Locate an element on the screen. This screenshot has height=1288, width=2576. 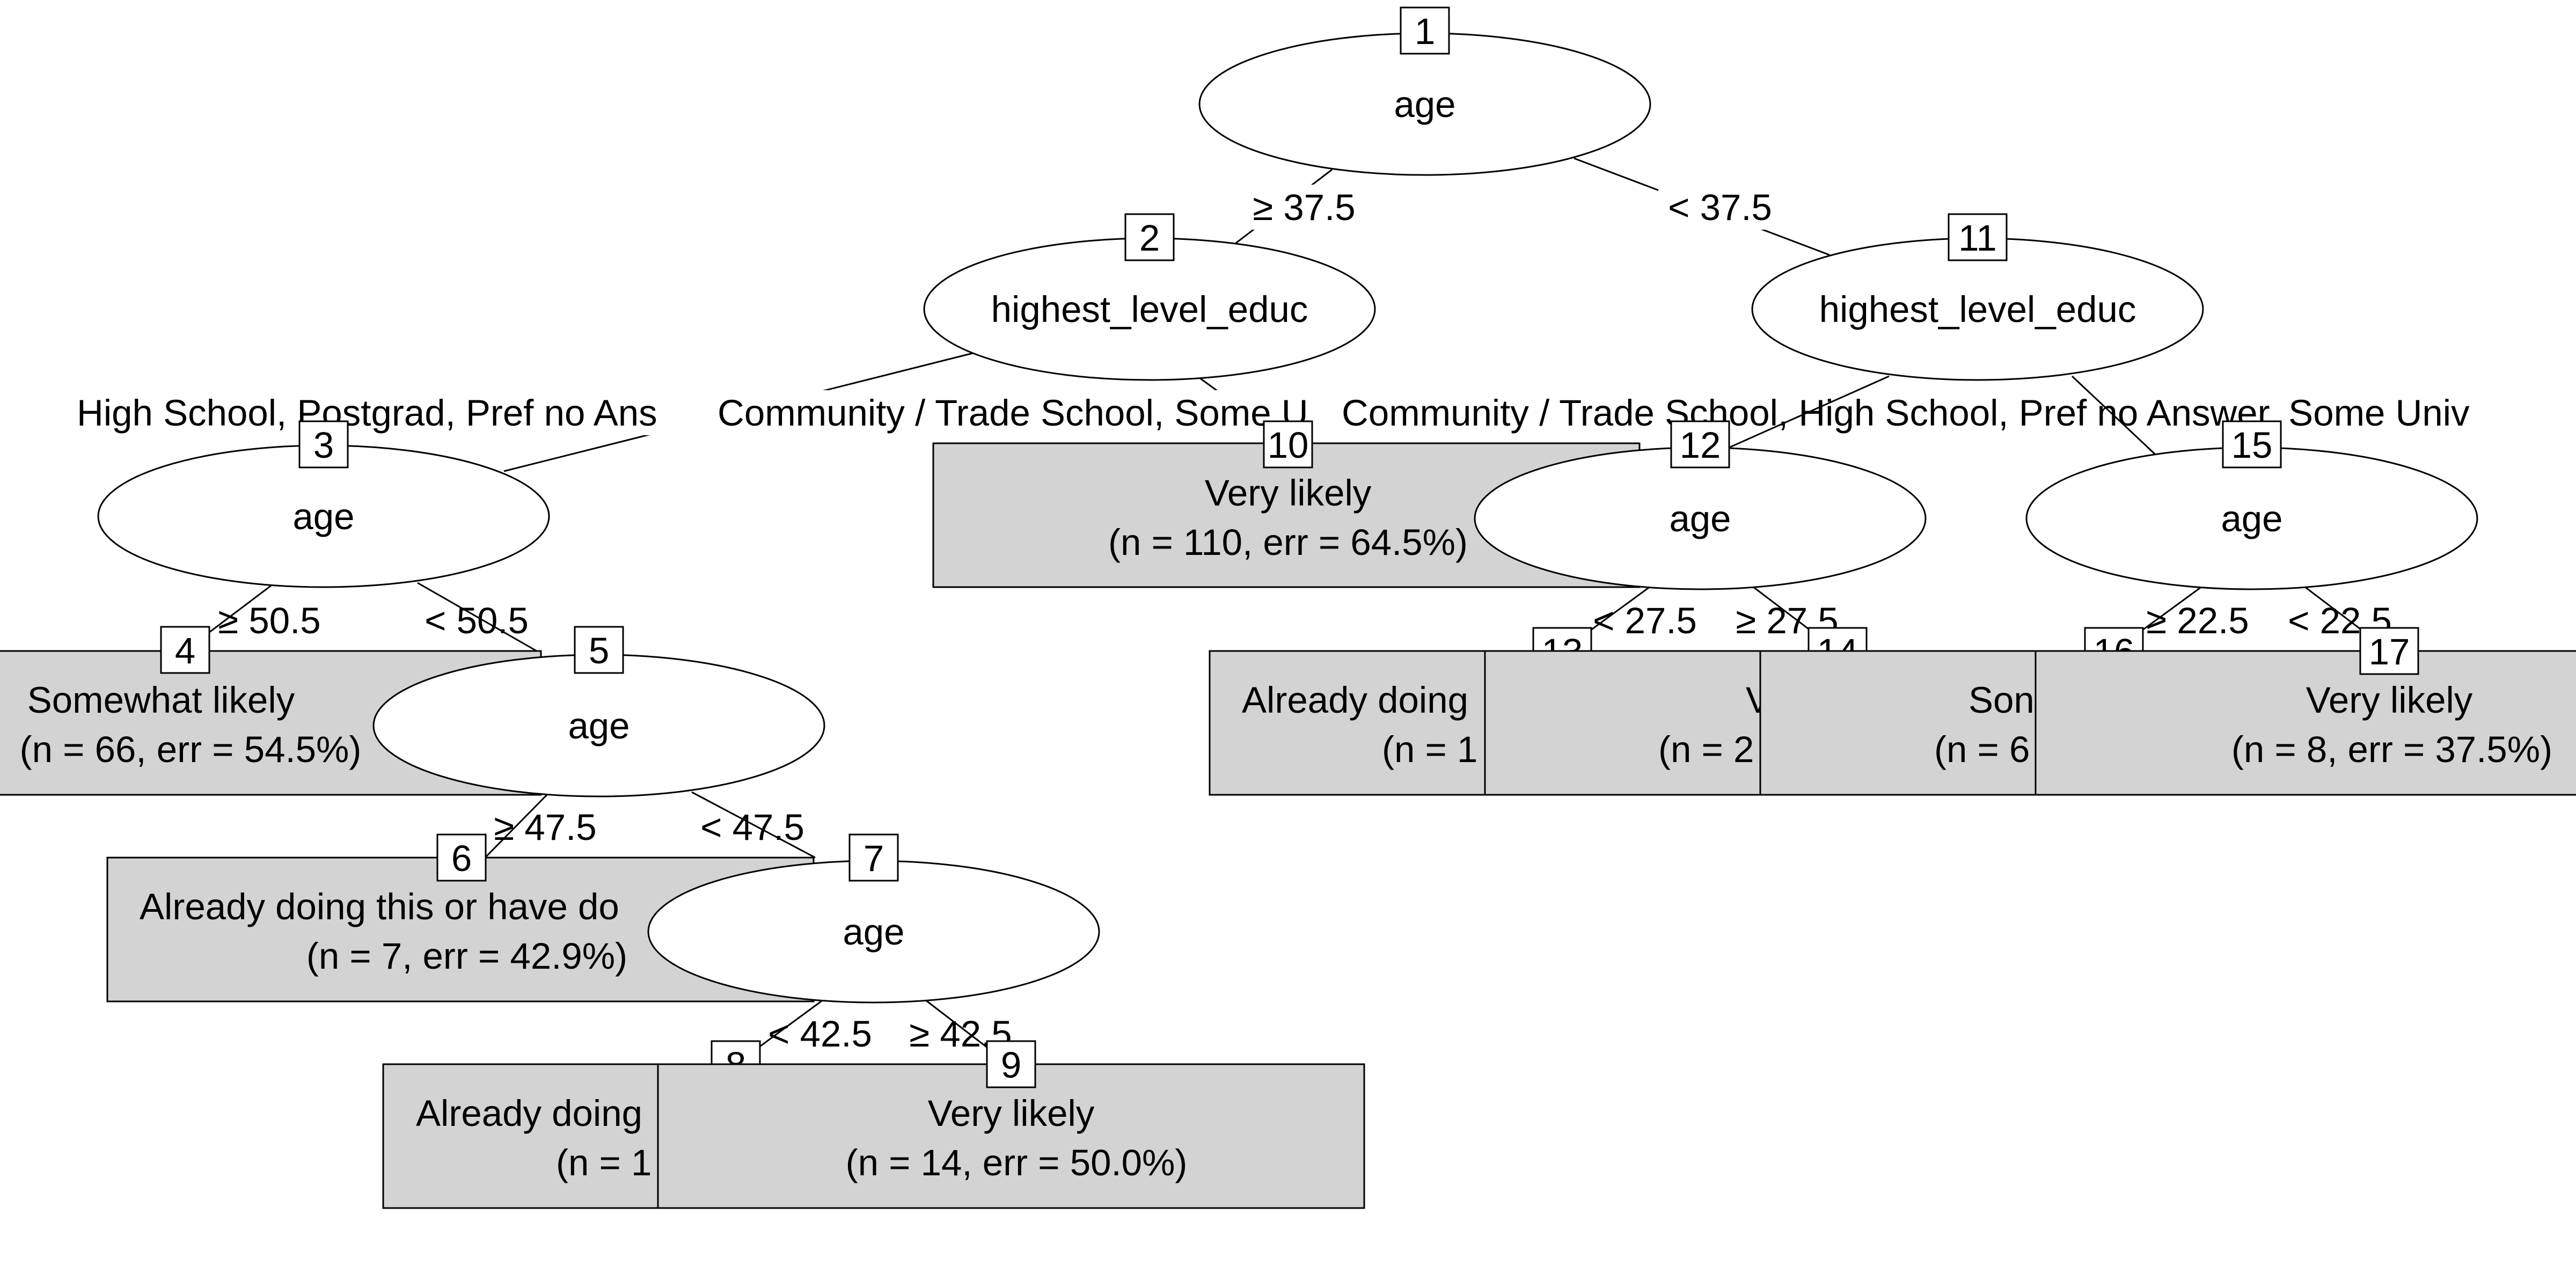
node-3-id: 3 is located at coordinates (323, 445).